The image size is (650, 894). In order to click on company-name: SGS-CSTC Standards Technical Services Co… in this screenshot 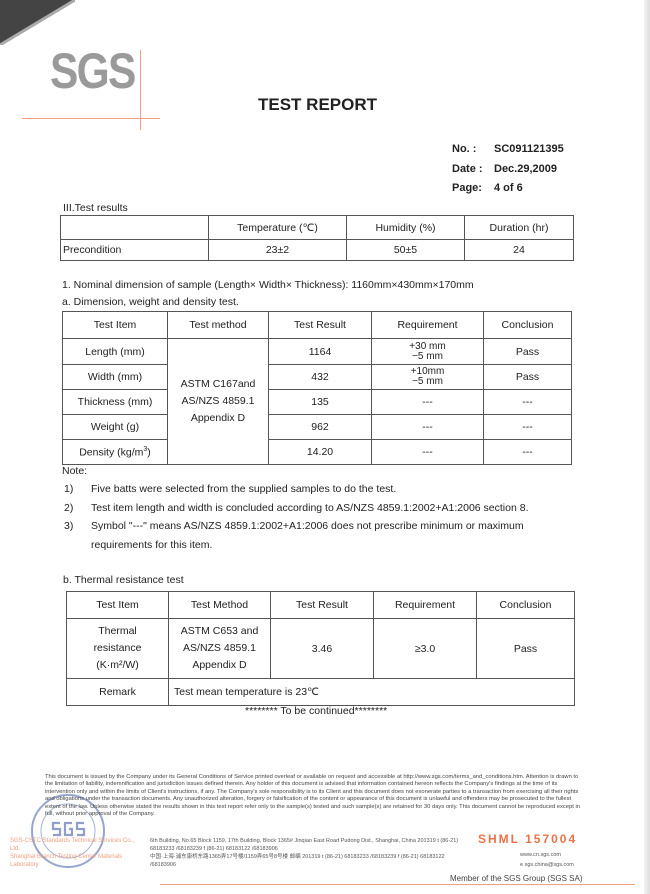, I will do `click(72, 845)`.